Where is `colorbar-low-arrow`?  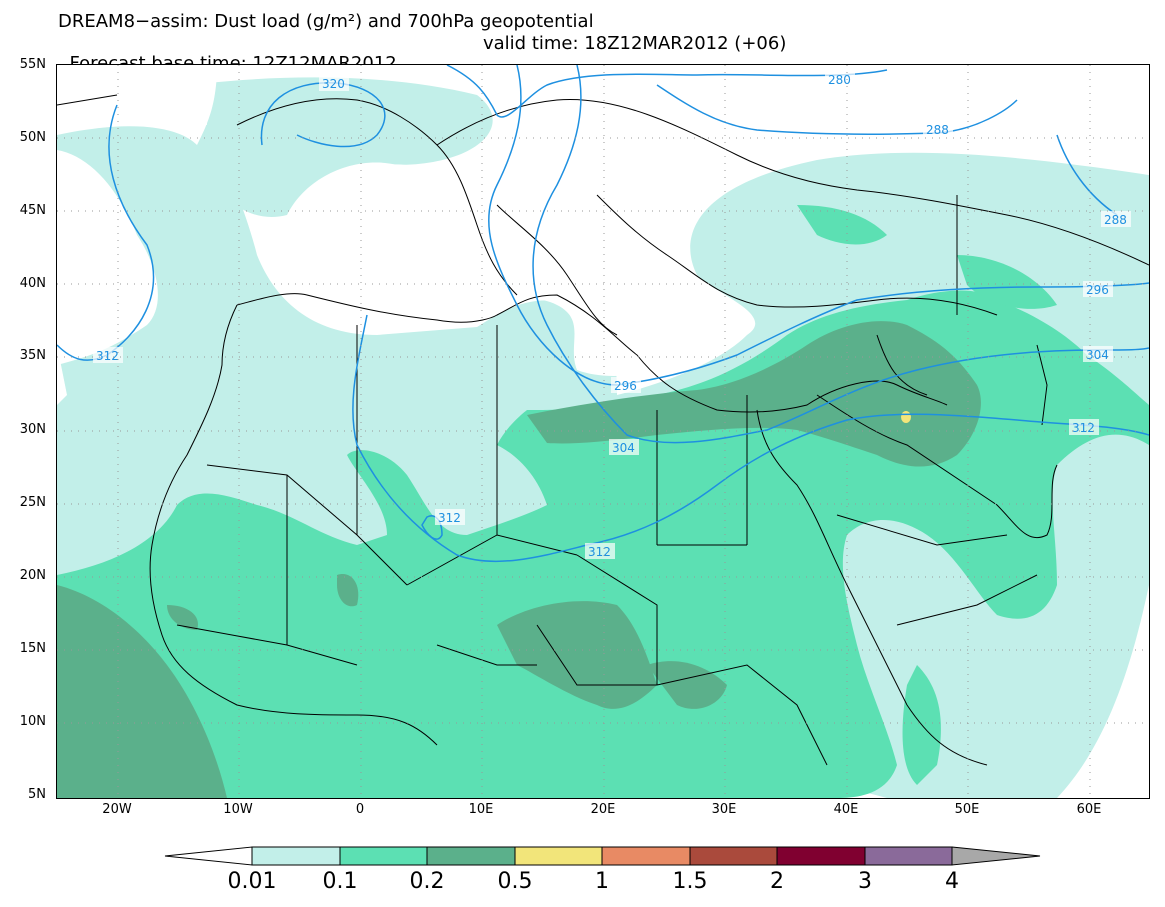
colorbar-low-arrow is located at coordinates (208, 856).